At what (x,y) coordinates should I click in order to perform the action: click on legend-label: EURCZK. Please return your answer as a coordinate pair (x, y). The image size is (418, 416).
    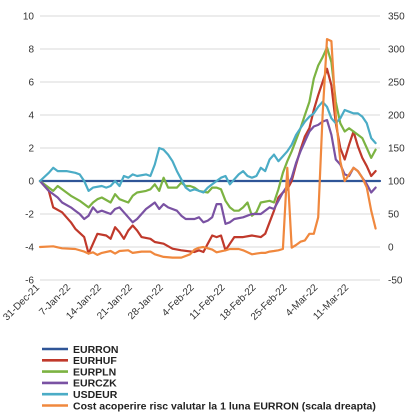
    Looking at the image, I should click on (95, 384).